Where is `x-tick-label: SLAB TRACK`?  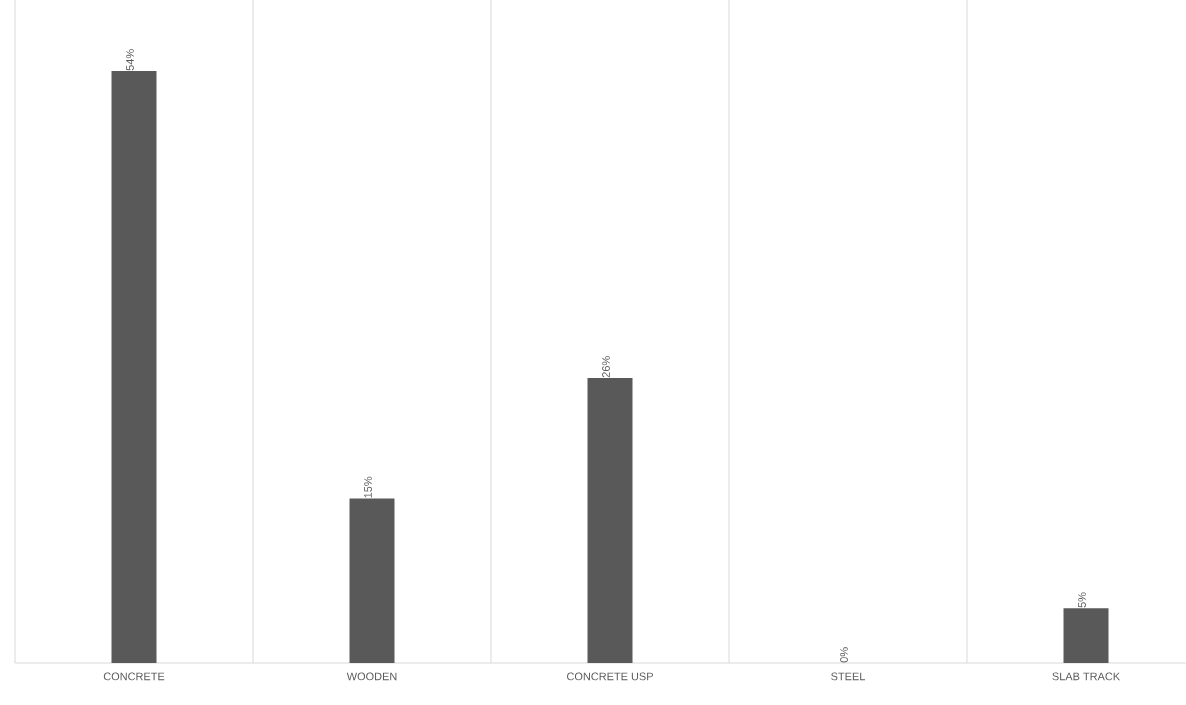
x-tick-label: SLAB TRACK is located at coordinates (1086, 676).